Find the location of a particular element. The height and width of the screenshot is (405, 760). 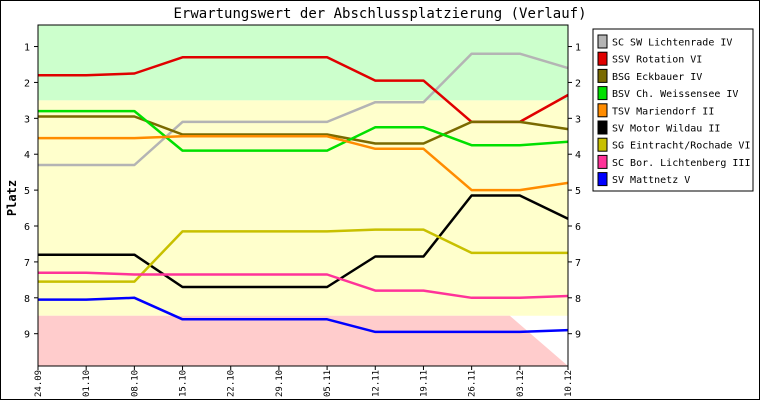

y-tick-label-left: 8 is located at coordinates (27, 299).